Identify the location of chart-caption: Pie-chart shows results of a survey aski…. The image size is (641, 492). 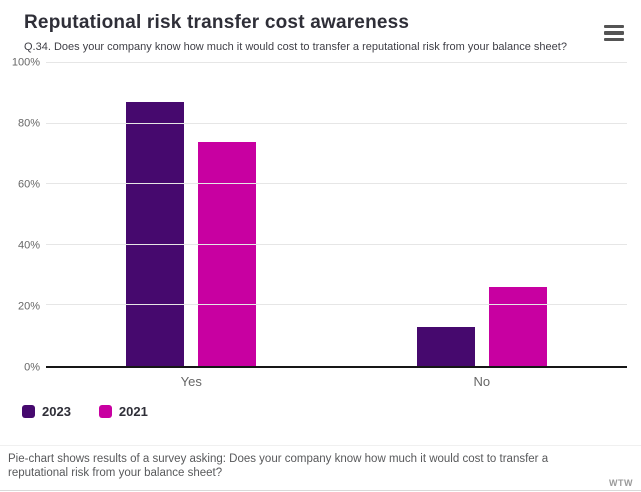
(278, 466).